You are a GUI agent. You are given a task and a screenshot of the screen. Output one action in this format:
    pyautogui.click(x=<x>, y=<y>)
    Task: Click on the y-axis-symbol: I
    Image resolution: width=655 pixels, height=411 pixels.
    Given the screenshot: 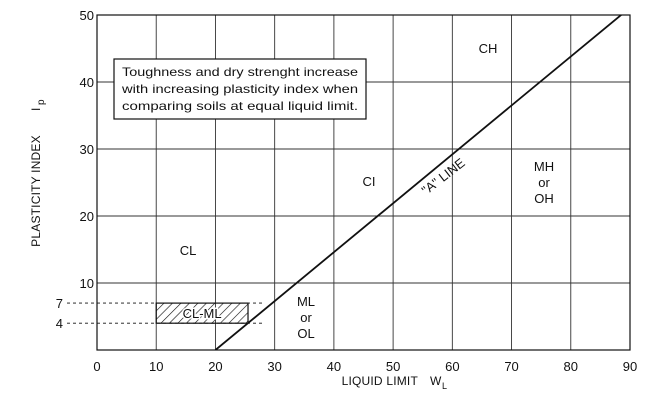 What is the action you would take?
    pyautogui.click(x=36, y=109)
    